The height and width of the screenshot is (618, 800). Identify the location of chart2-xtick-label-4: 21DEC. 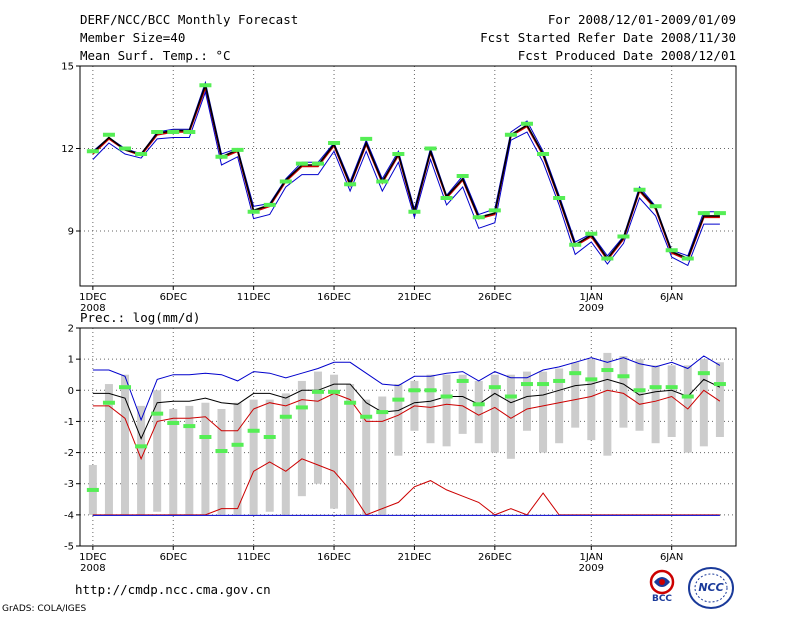
(415, 557).